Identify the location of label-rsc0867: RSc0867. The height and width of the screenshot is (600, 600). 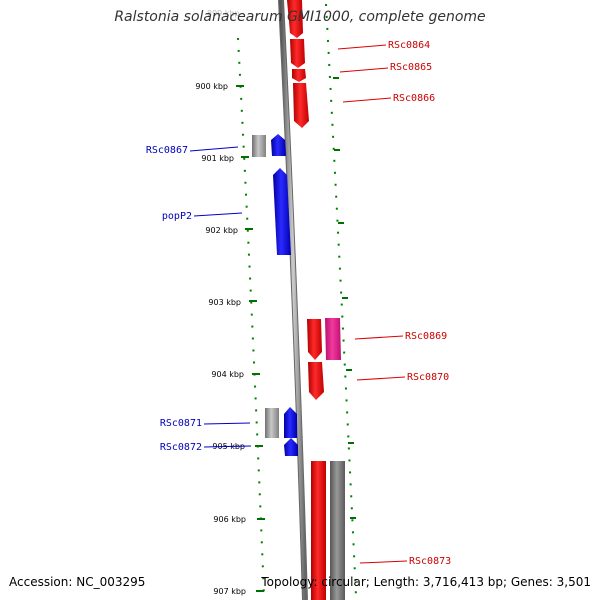
(167, 150).